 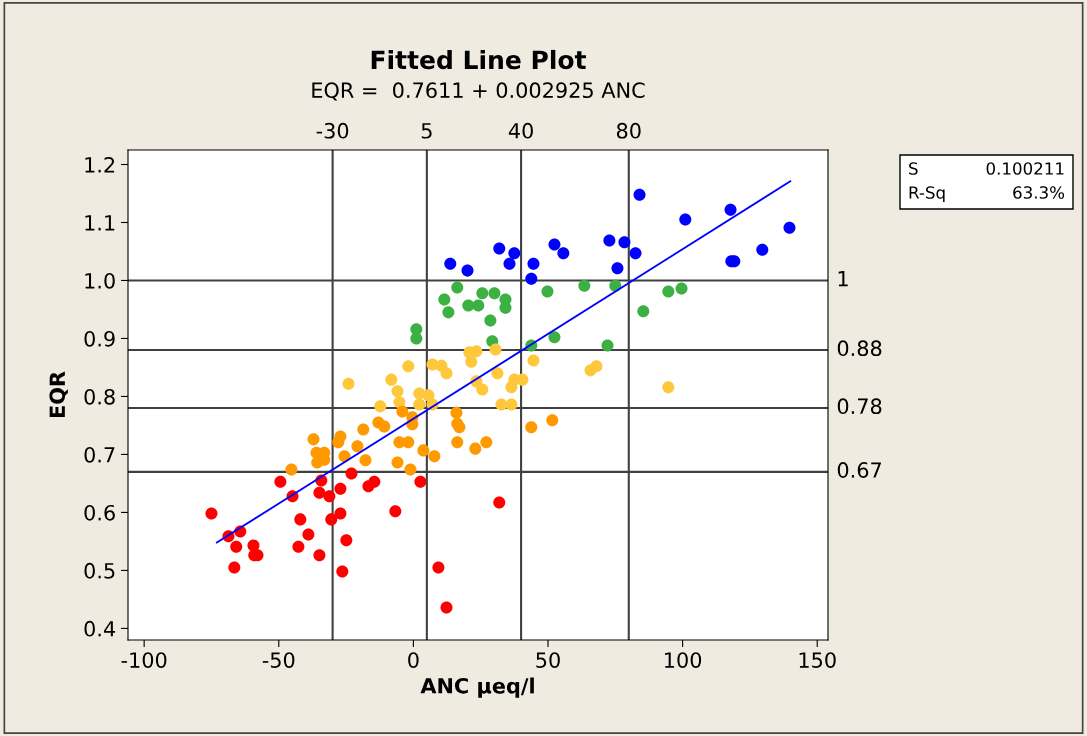 I want to click on x-tick-label: 150, so click(x=817, y=660).